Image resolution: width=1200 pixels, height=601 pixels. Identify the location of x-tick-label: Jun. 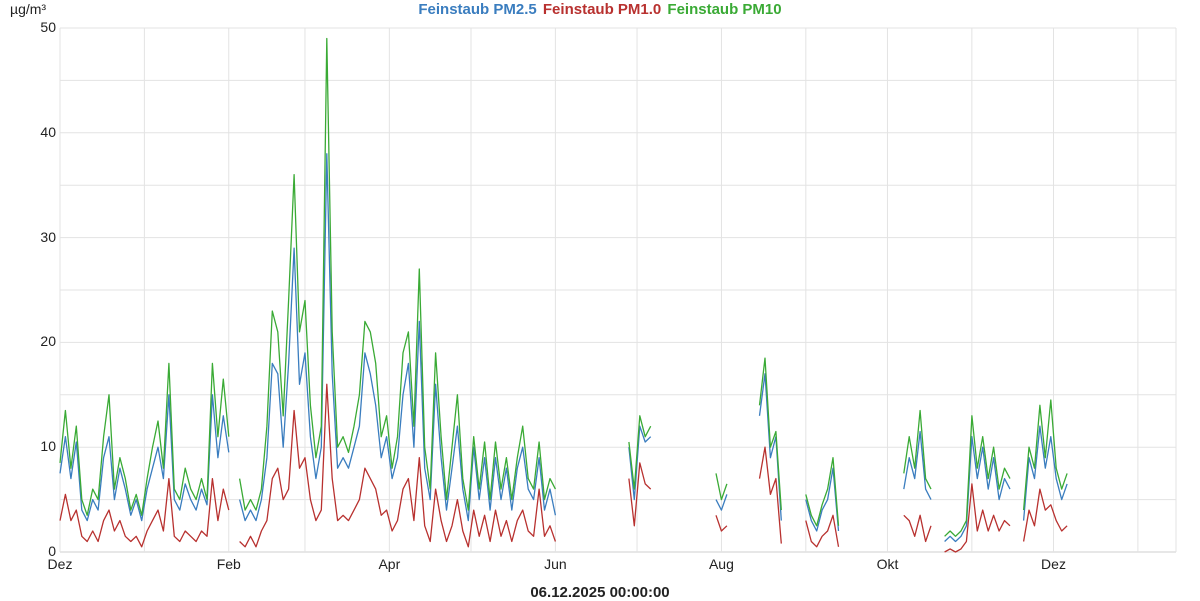
(555, 564).